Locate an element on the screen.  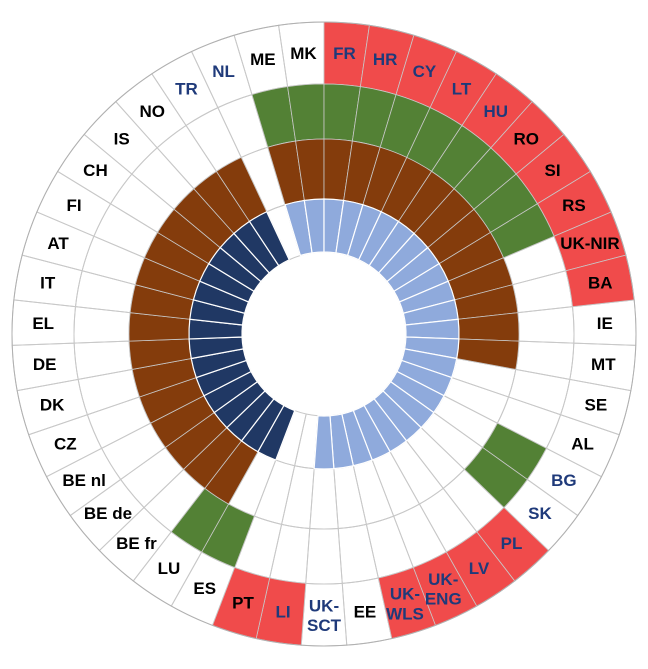
country-label-si: SI is located at coordinates (553, 170).